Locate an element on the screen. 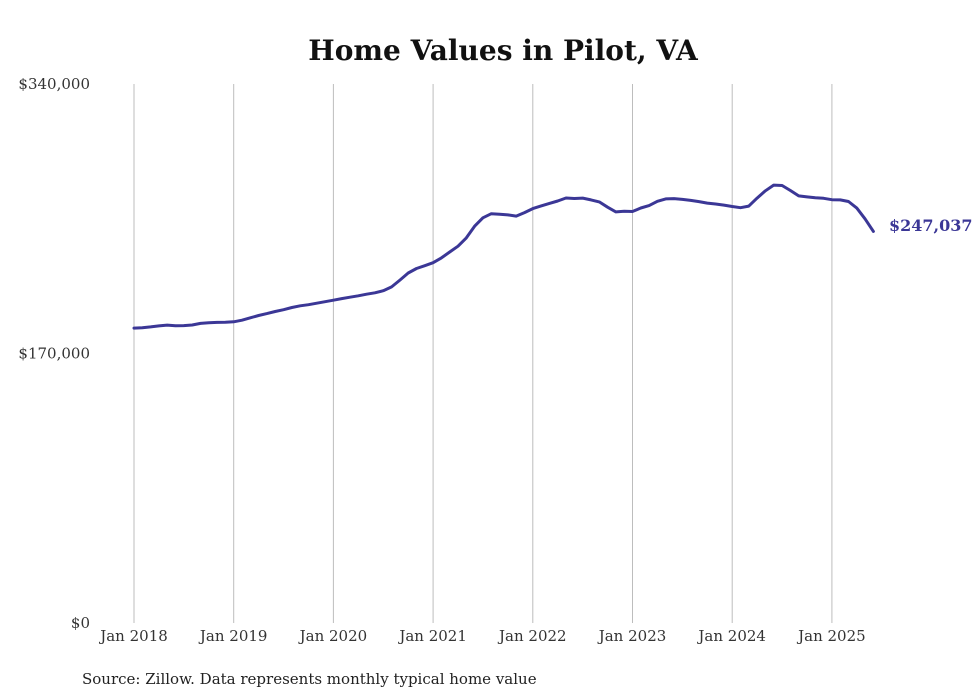  x-tick-label: Jan 2022 is located at coordinates (532, 636).